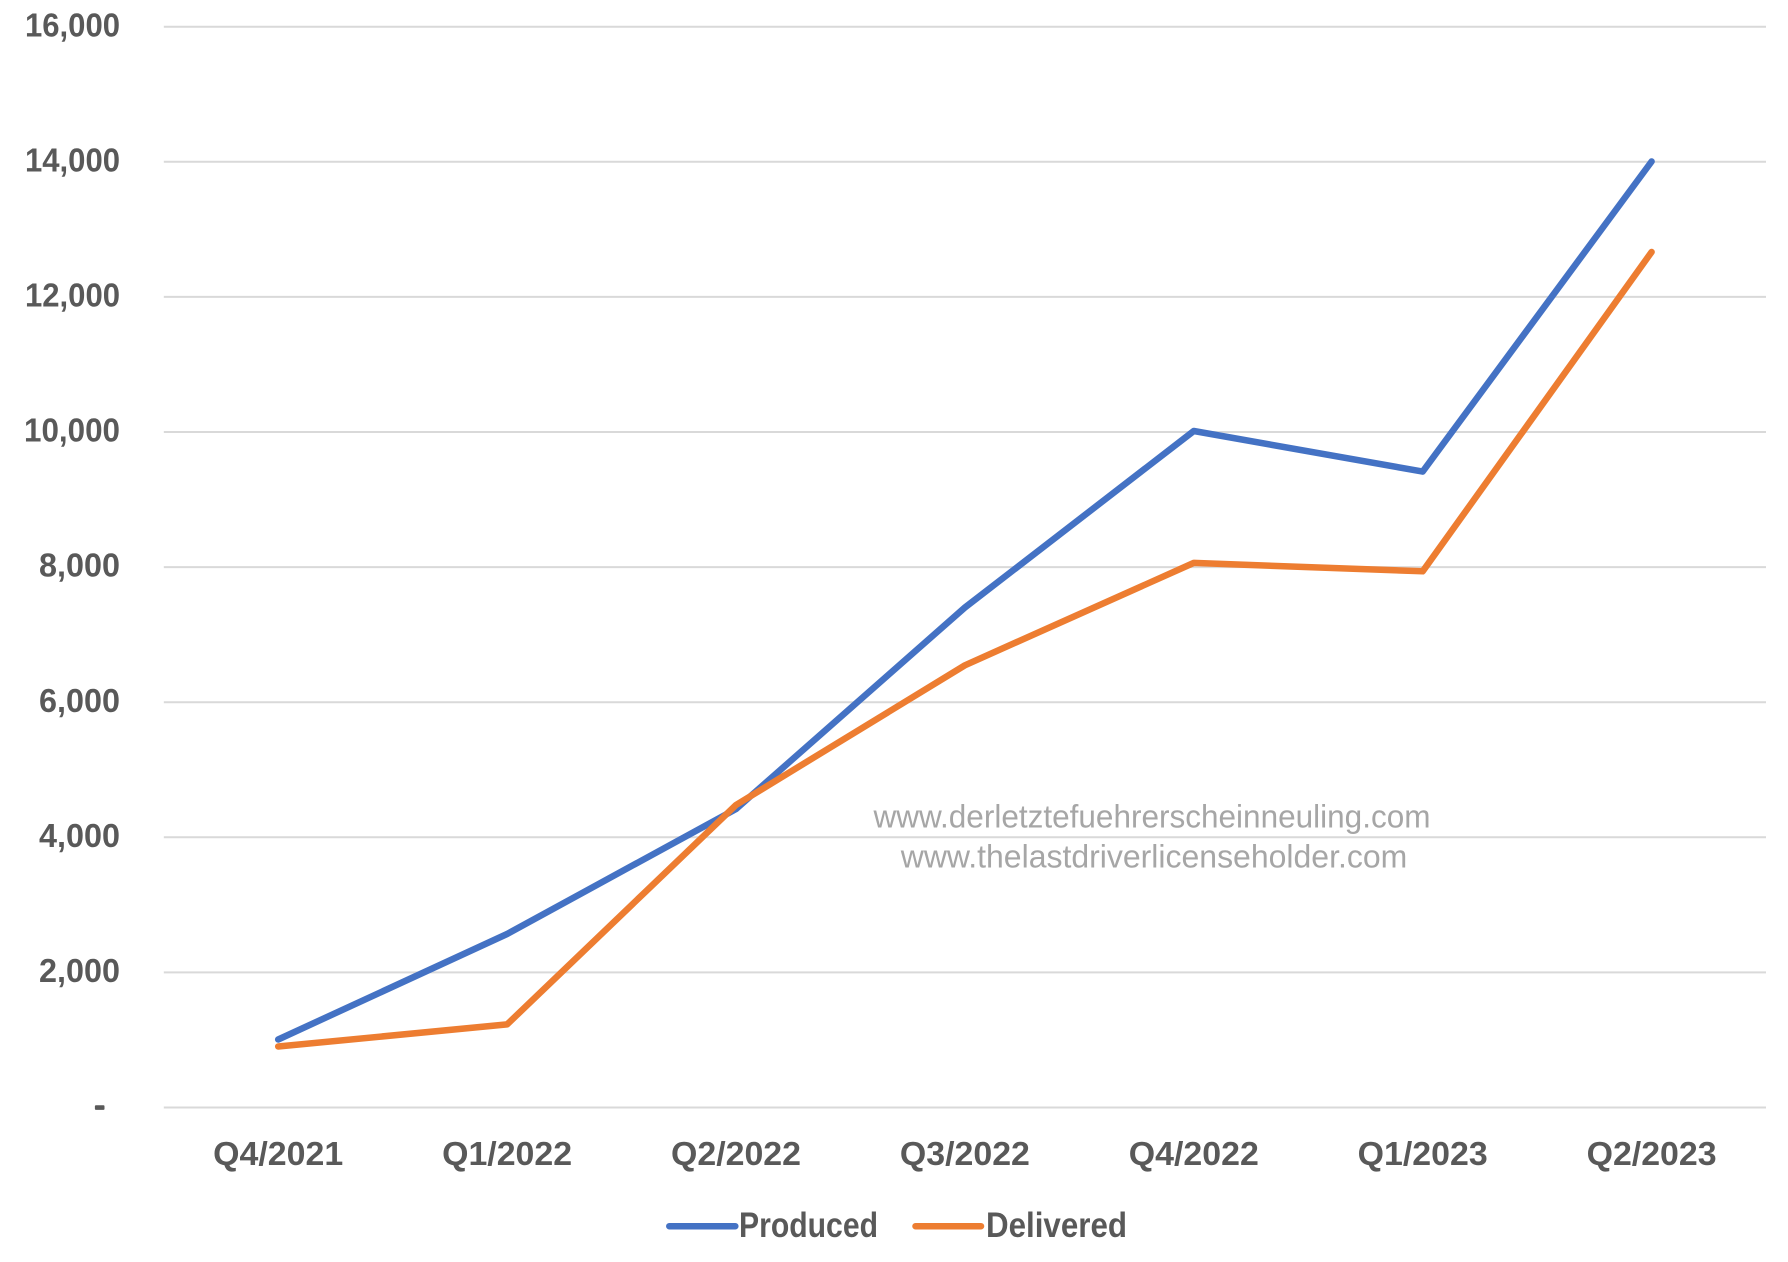  Describe the element at coordinates (278, 1153) in the screenshot. I see `svg-text: Q4/2021` at that location.